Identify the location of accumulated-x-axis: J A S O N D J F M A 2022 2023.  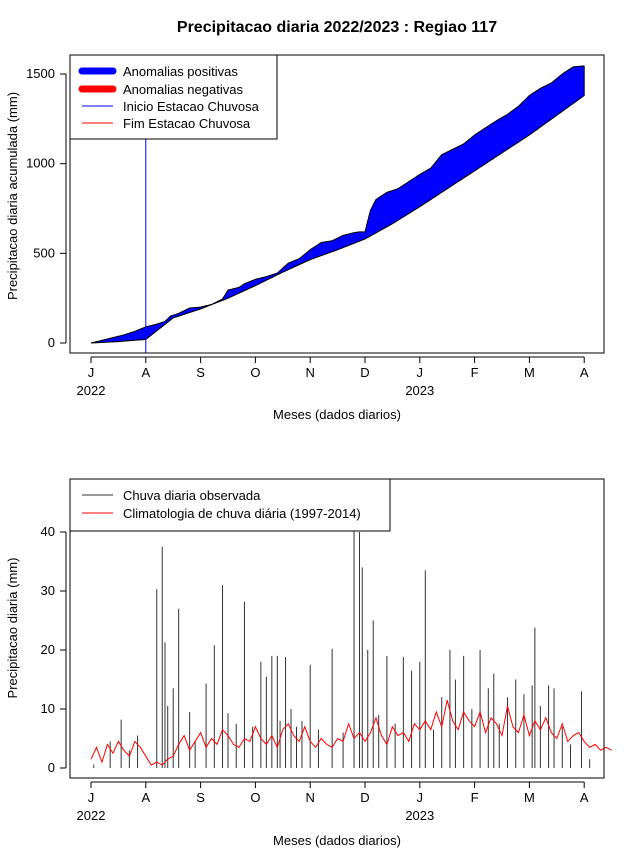
(333, 377).